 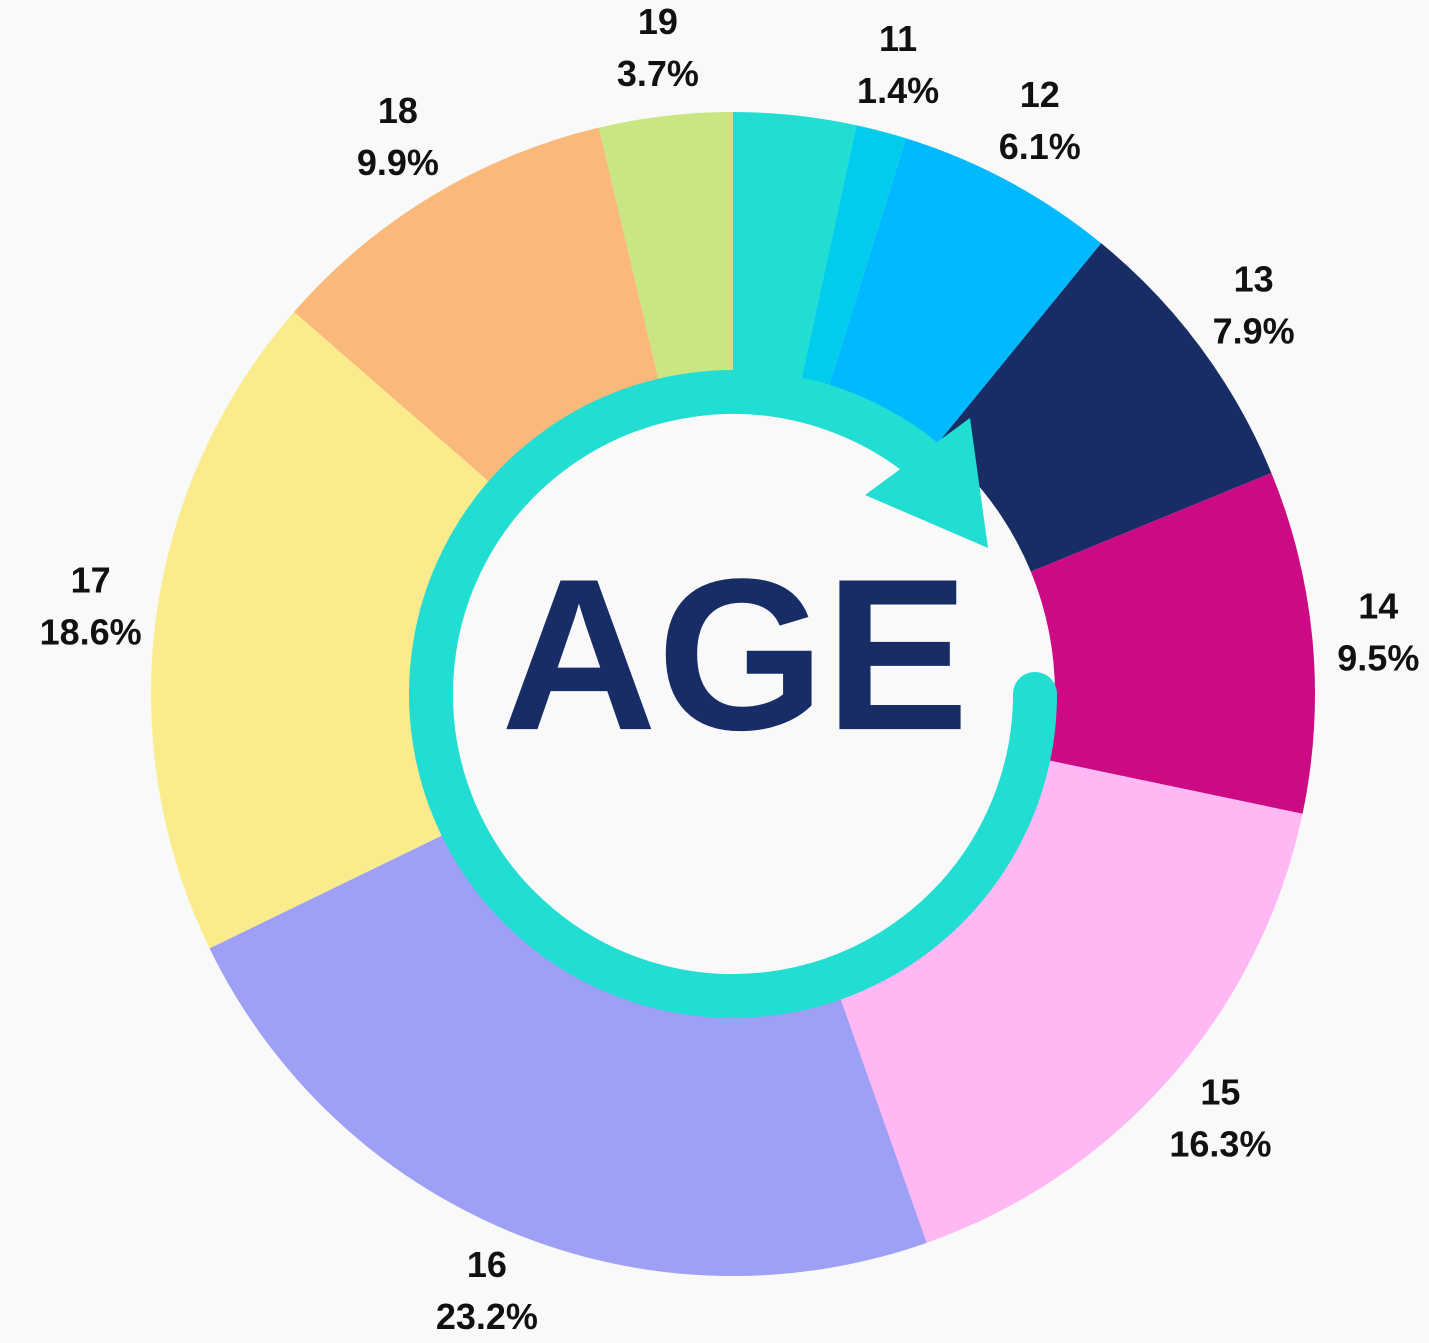 I want to click on category-label: 12, so click(x=1040, y=94).